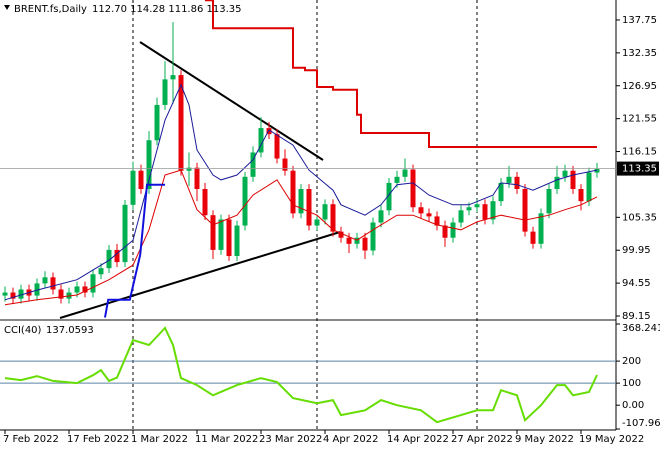  Describe the element at coordinates (631, 361) in the screenshot. I see `y-tick-label: 200` at that location.